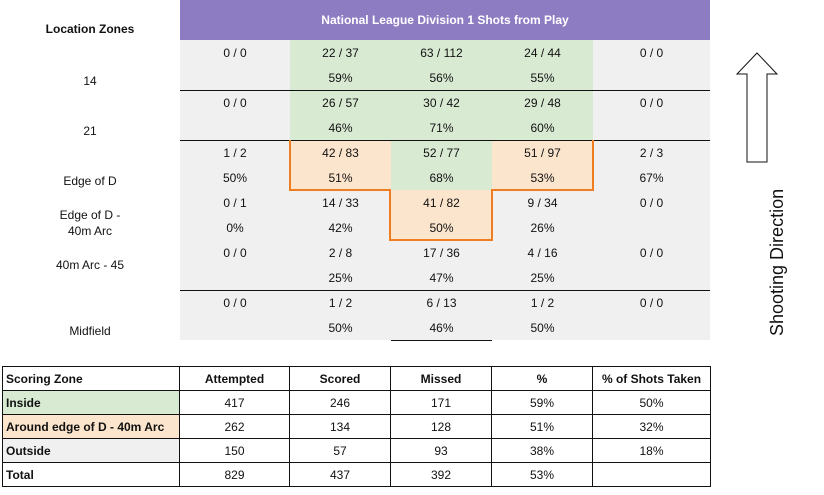 This screenshot has width=824, height=495. Describe the element at coordinates (542, 402) in the screenshot. I see `percent-value: 59%` at that location.